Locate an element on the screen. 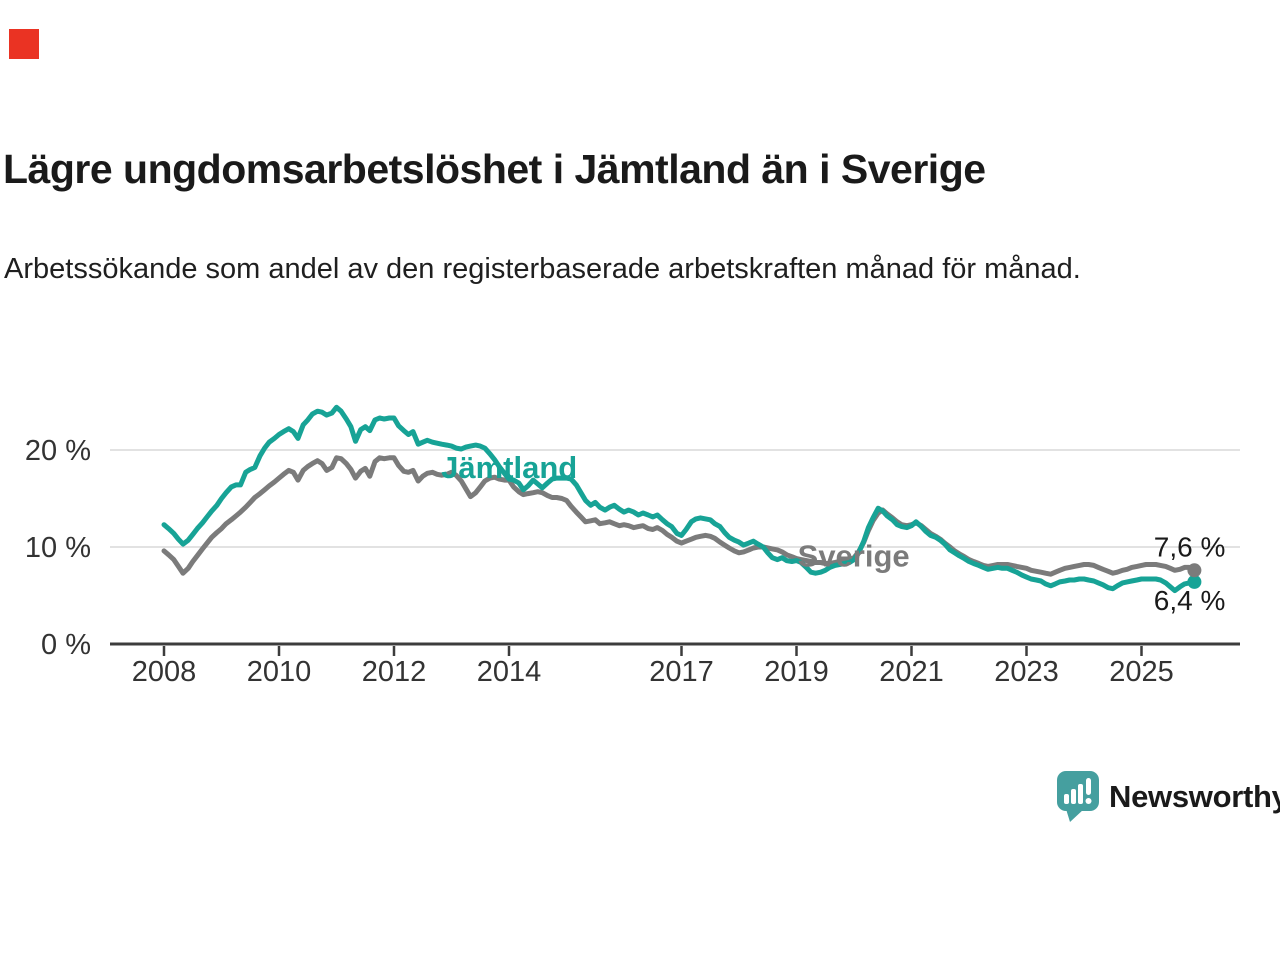 This screenshot has height=960, width=1280. chart-gridlines is located at coordinates (675, 498).